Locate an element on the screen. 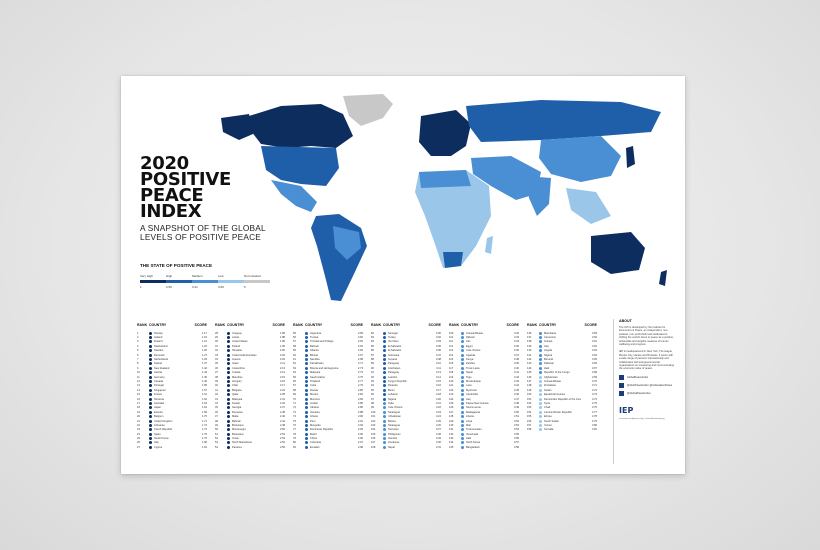 This screenshot has width=820, height=550. table-row: 92 Lesotho 3.14 is located at coordinates (406, 377).